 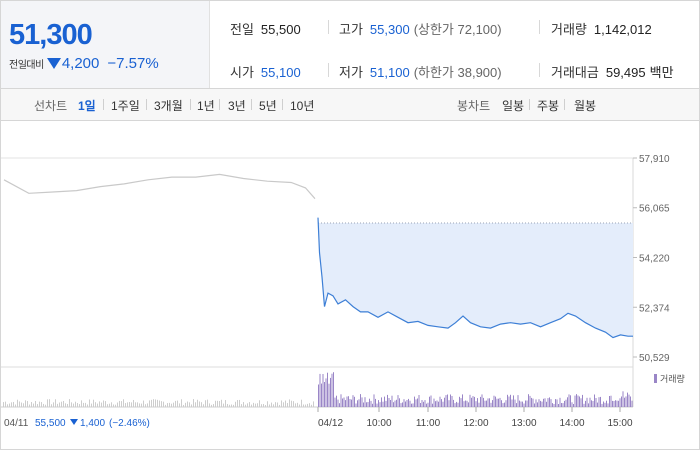 What do you see at coordinates (475, 423) in the screenshot?
I see `x-tick-label: 12:00` at bounding box center [475, 423].